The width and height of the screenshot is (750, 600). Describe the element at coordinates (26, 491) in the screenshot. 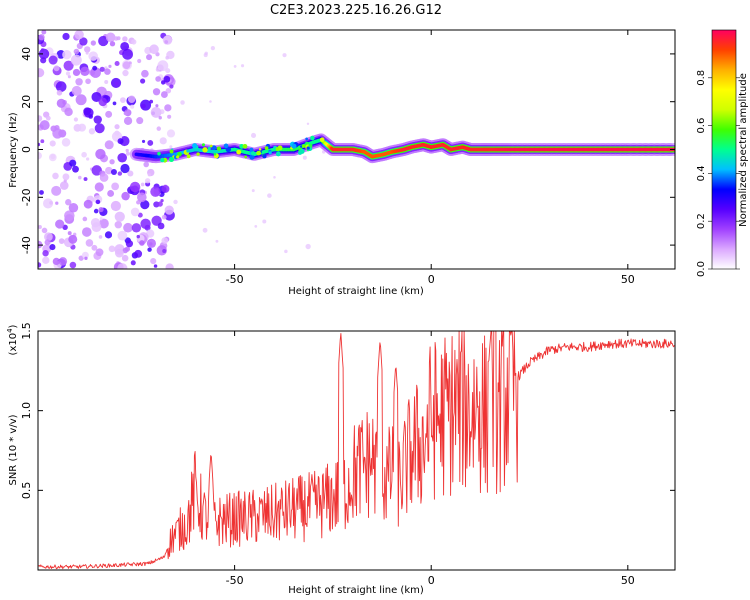

I see `snr-y-tick-label: 0.5` at that location.